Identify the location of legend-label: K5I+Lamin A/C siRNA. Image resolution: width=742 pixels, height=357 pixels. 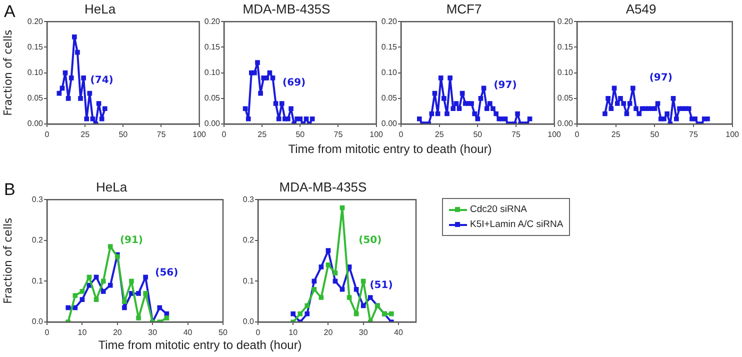
(517, 224).